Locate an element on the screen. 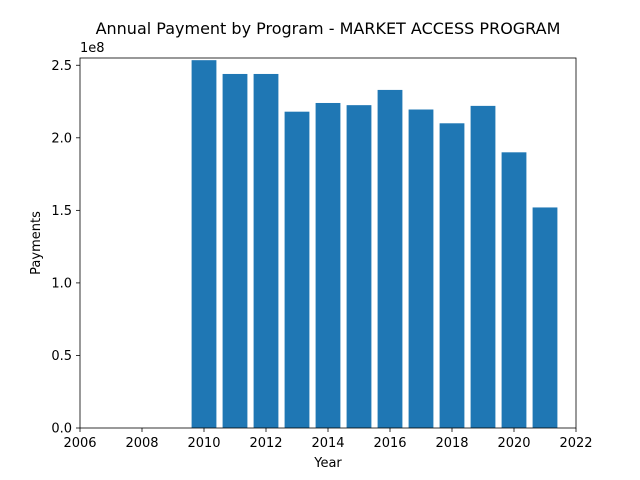 The height and width of the screenshot is (480, 640). bar-2021 is located at coordinates (545, 317).